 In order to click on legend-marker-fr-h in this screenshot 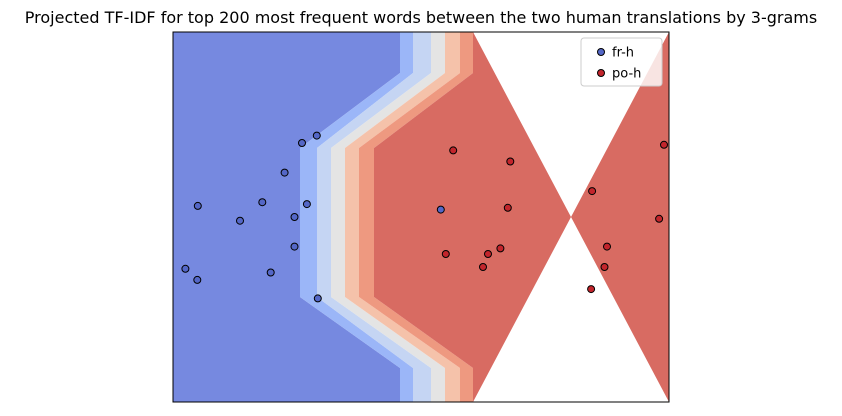, I will do `click(601, 52)`.